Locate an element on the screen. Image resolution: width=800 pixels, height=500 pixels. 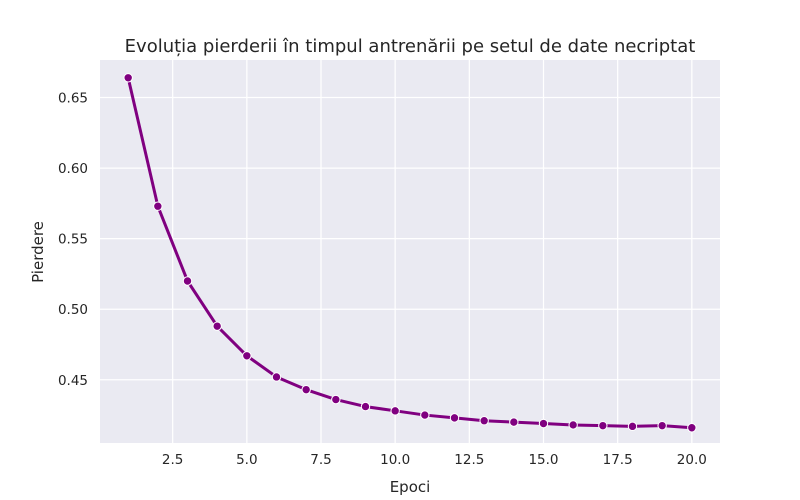
y-tick-label: 0.45 is located at coordinates (73, 381).